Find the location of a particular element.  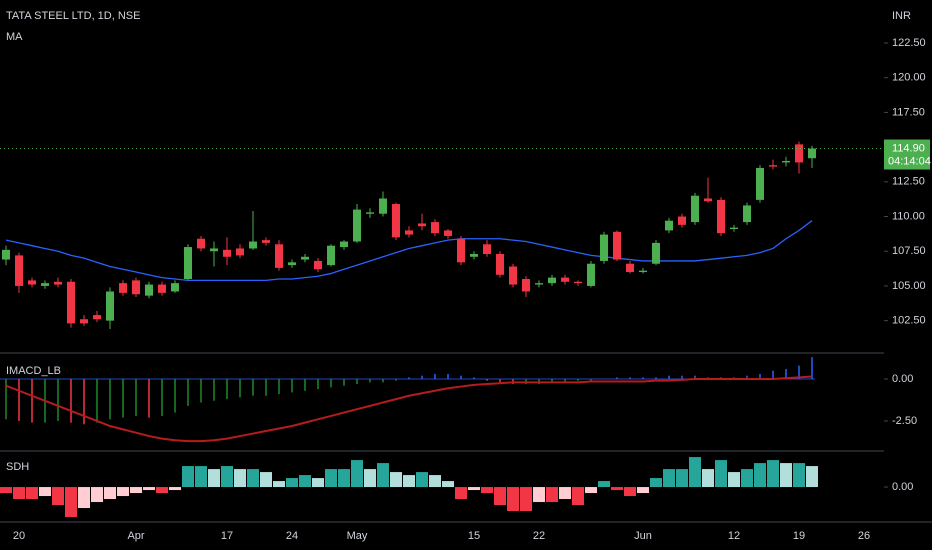

chart-title: TATA STEEL LTD, 1D, NSE is located at coordinates (73, 16).